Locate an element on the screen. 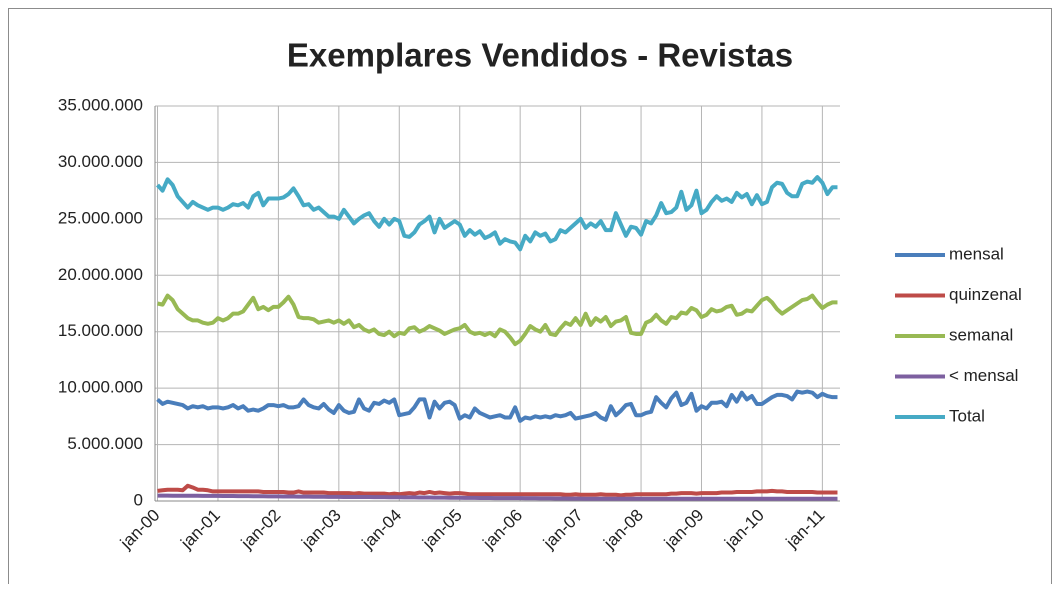 This screenshot has height=589, width=1061. y-tick-label: 35.000.000 is located at coordinates (100, 104).